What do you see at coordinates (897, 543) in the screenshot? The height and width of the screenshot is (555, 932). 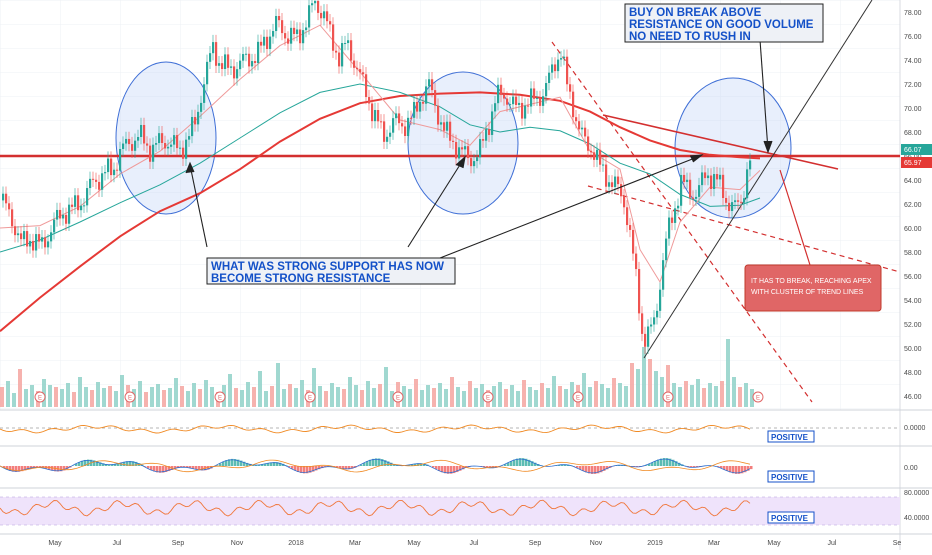 I see `date-tick-label: Se` at bounding box center [897, 543].